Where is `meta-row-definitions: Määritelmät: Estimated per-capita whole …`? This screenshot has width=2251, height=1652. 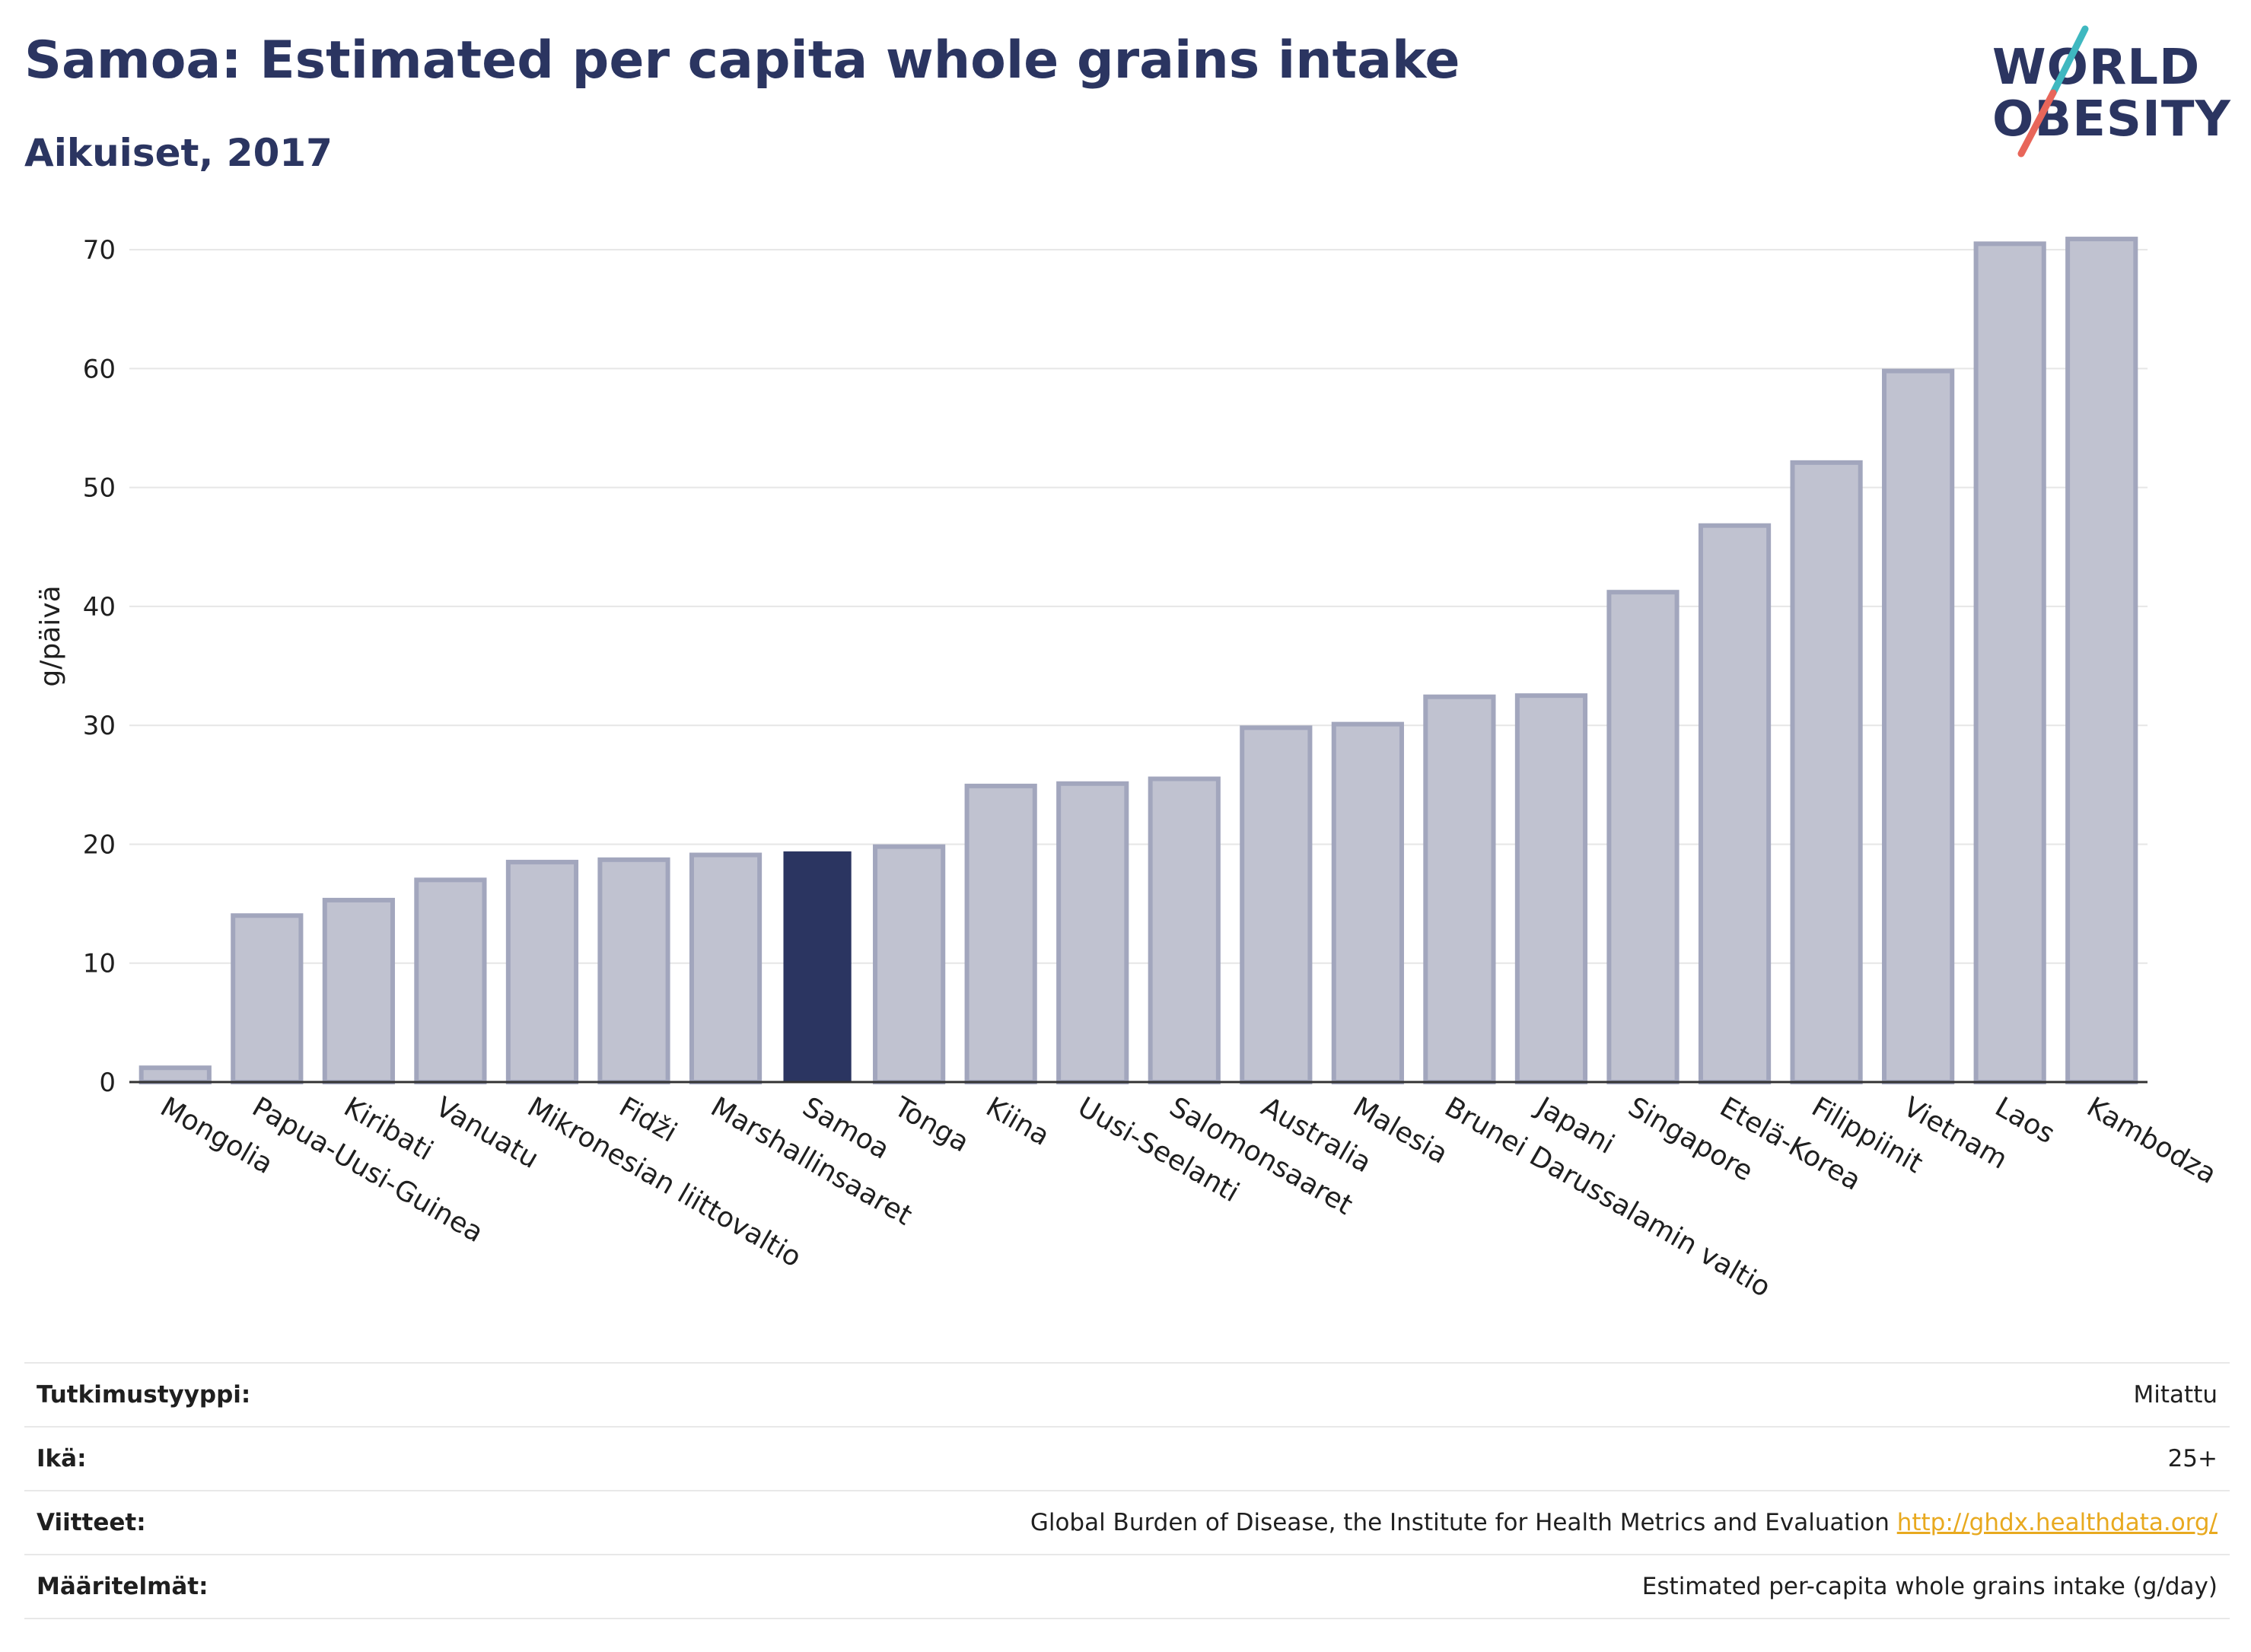
meta-row-definitions: Määritelmät: Estimated per-capita whole … is located at coordinates (1127, 1586).